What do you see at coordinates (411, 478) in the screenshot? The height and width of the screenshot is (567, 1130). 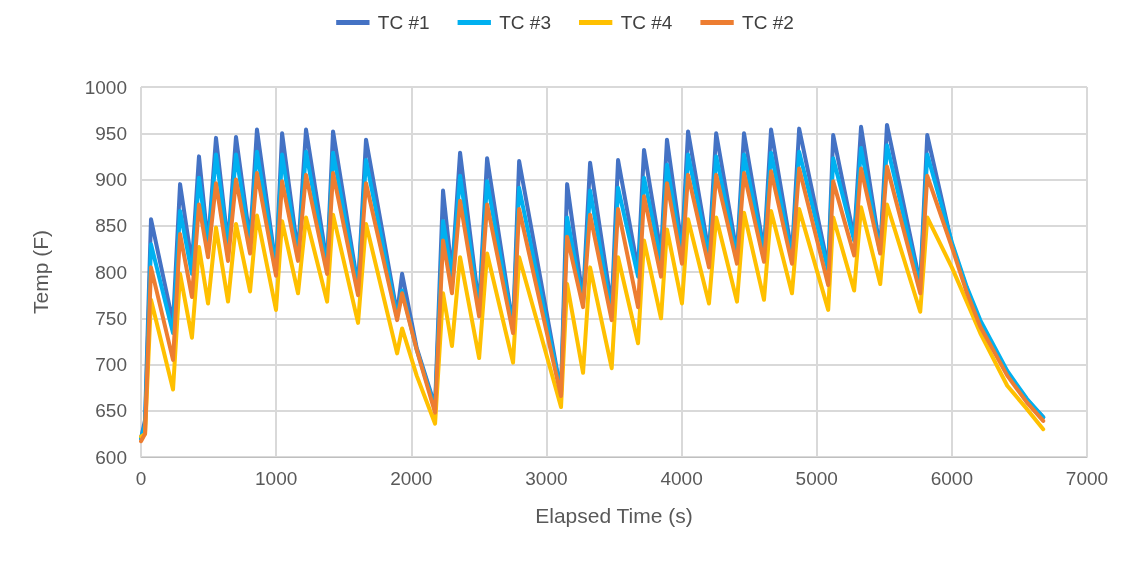 I see `x-tick-label: 2000` at bounding box center [411, 478].